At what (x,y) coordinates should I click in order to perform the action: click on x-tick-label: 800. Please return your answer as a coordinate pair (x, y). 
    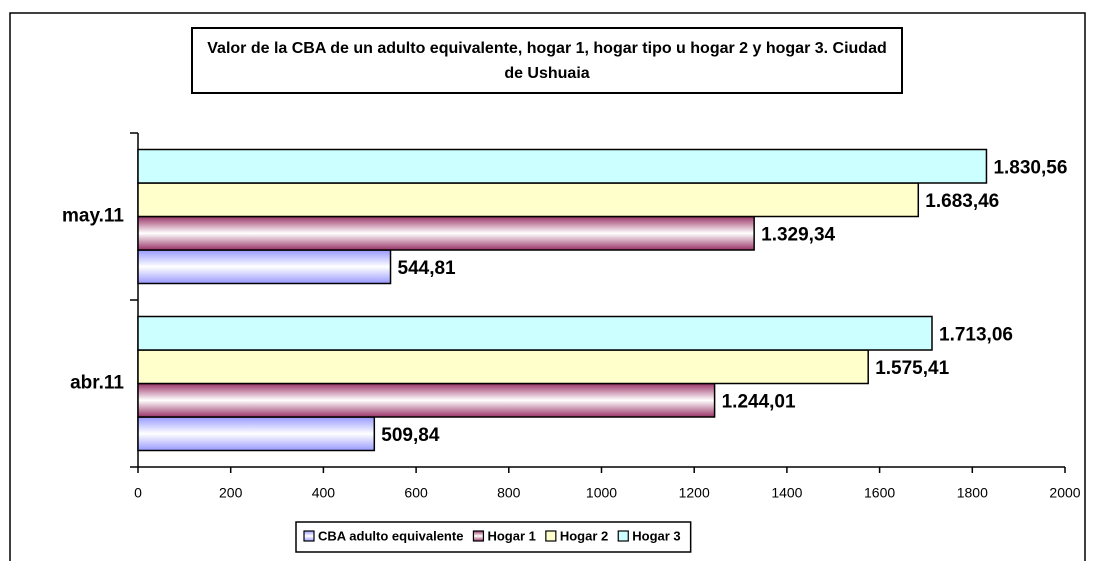
    Looking at the image, I should click on (509, 493).